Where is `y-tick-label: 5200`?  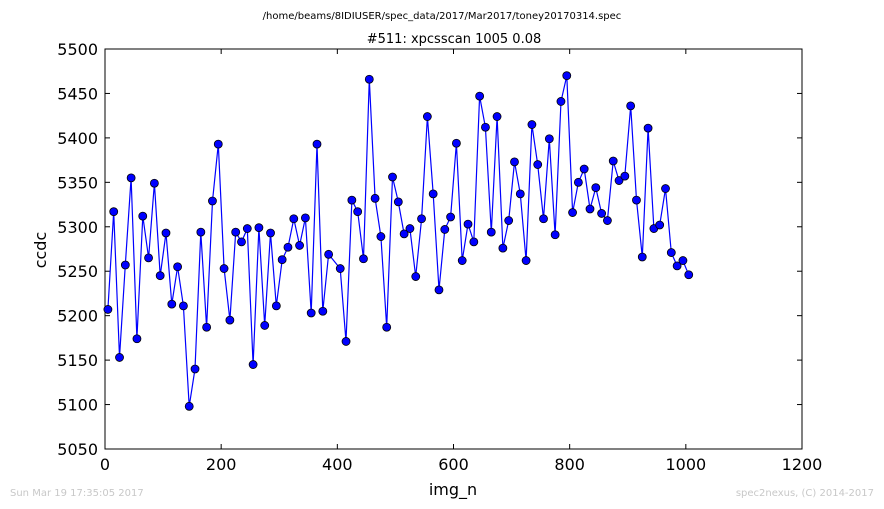 y-tick-label: 5200 is located at coordinates (77, 316).